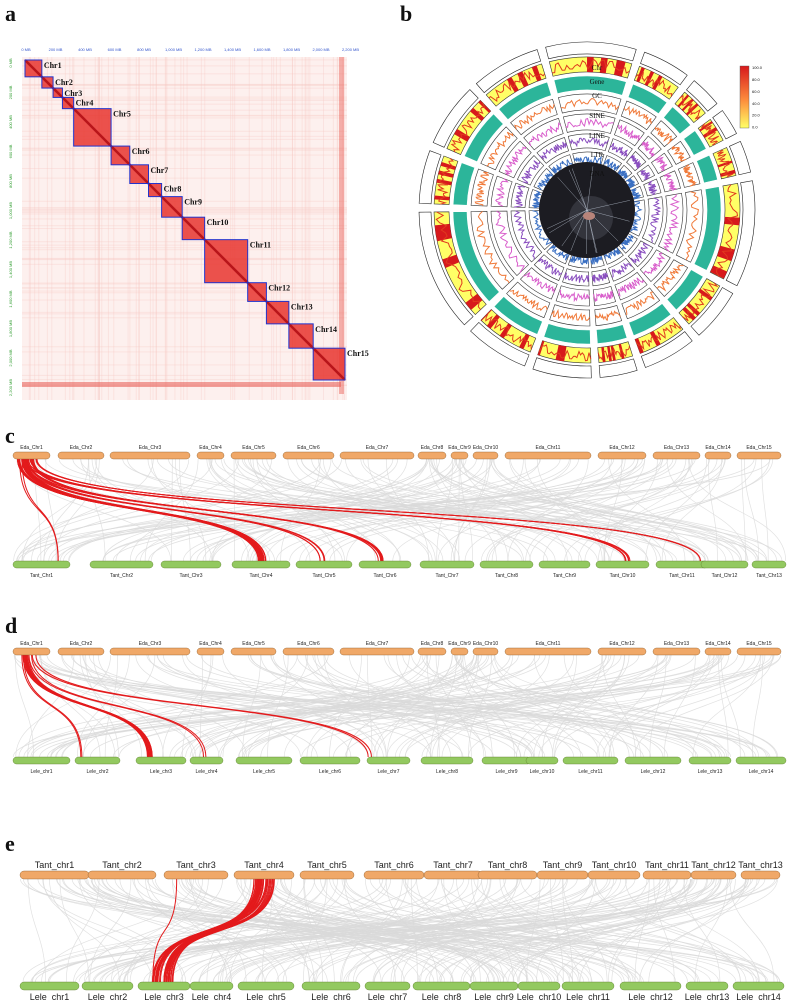 Image resolution: width=788 pixels, height=1000 pixels. What do you see at coordinates (10, 239) in the screenshot?
I see `left-tick-label: 1,200 MB` at bounding box center [10, 239].